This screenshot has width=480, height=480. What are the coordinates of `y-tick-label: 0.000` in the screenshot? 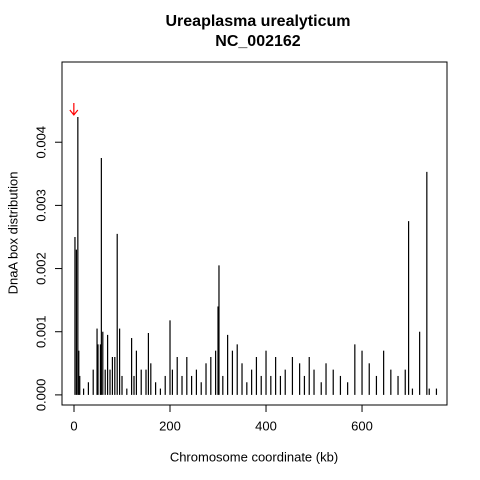 It's located at (40, 395).